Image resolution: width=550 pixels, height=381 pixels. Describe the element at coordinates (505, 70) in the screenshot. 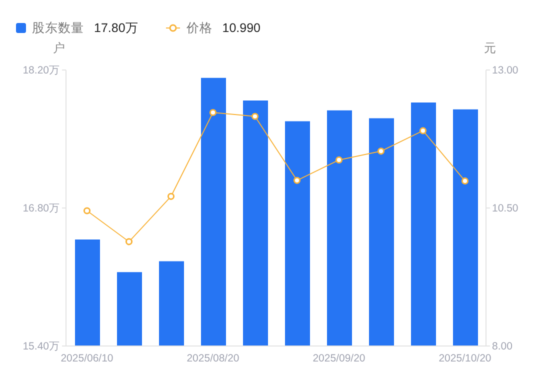

I see `y2-tick-label: 13.00` at that location.